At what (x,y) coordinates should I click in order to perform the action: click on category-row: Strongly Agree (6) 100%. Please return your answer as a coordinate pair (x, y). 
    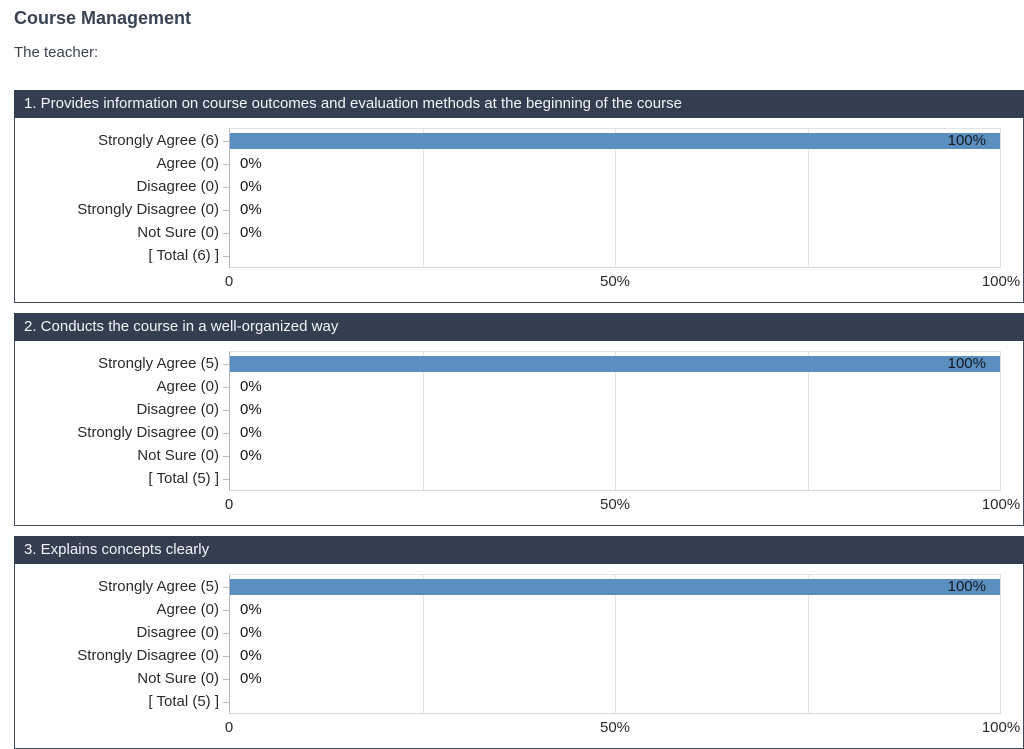
    Looking at the image, I should click on (549, 140).